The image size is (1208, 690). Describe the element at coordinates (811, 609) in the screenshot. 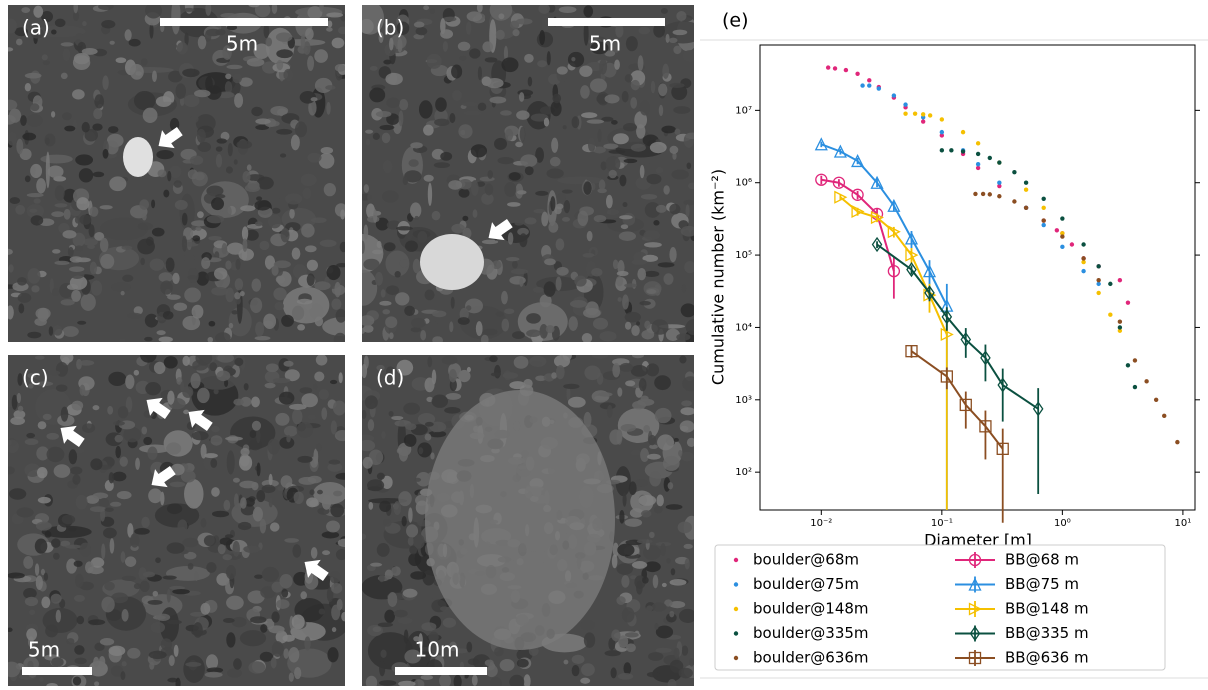

I see `legend-label: boulder@148m` at that location.